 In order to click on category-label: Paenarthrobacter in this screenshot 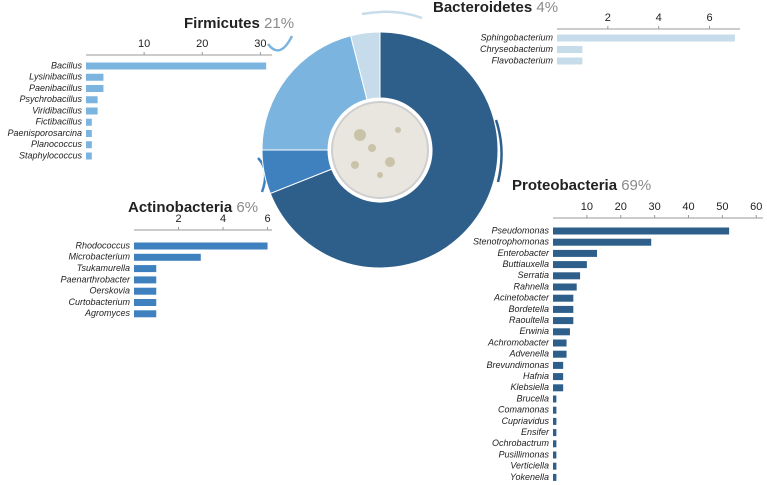, I will do `click(95, 279)`.